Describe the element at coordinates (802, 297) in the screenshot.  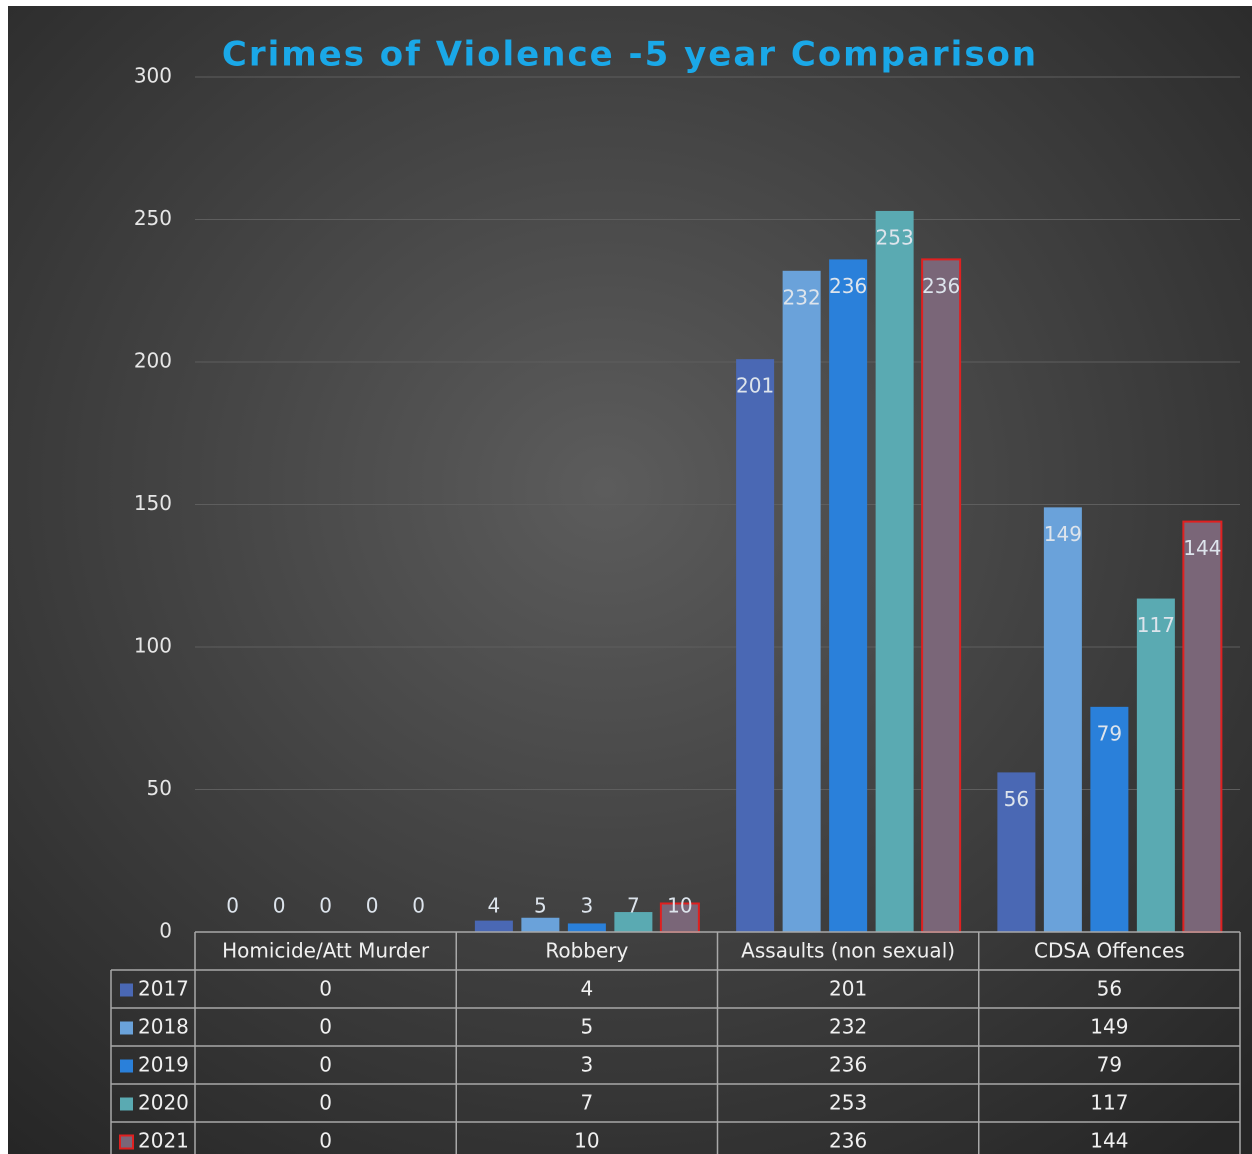
I see `data-label: 232` at that location.